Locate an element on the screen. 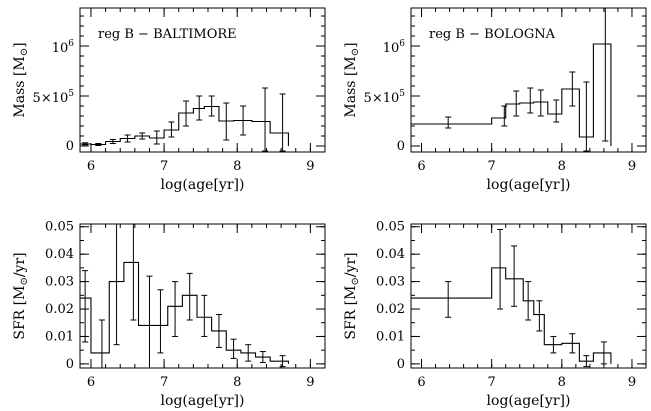  panel-title: reg B − BOLOGNA is located at coordinates (492, 34).